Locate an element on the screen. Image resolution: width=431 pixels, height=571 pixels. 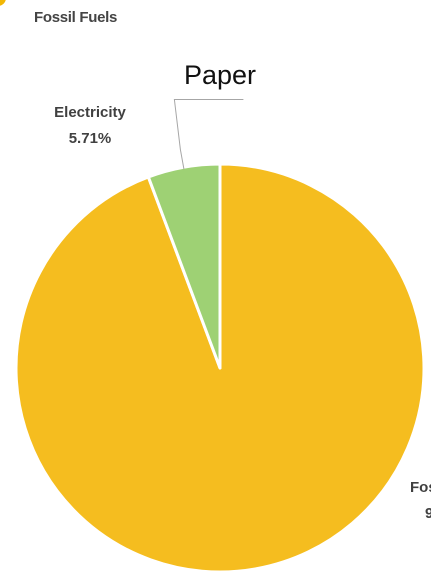
chart-title: Paper is located at coordinates (220, 75).